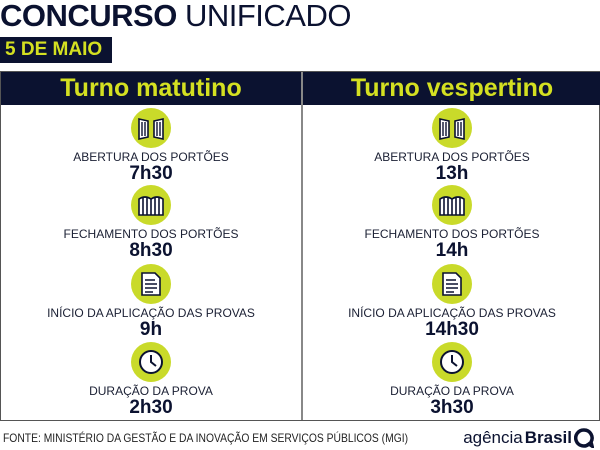 The image size is (600, 450). What do you see at coordinates (452, 250) in the screenshot?
I see `item-time: 14h` at bounding box center [452, 250].